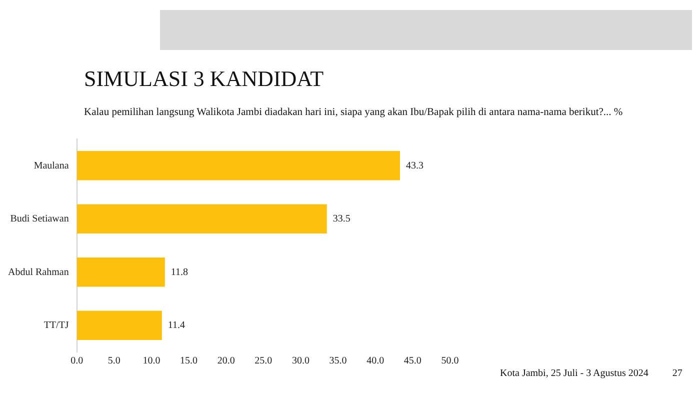 This screenshot has height=394, width=700. Describe the element at coordinates (179, 272) in the screenshot. I see `data-label: 11.8` at that location.